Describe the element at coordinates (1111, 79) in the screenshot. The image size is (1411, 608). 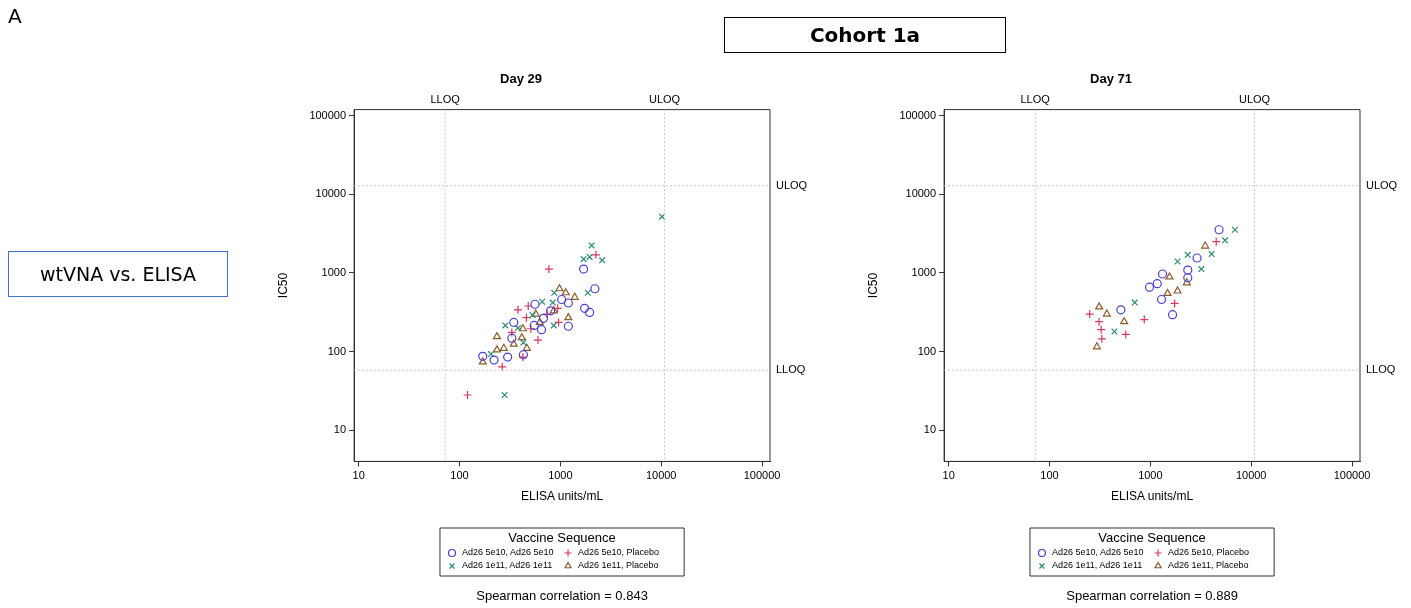
I see `chart-title: Day 71` at that location.